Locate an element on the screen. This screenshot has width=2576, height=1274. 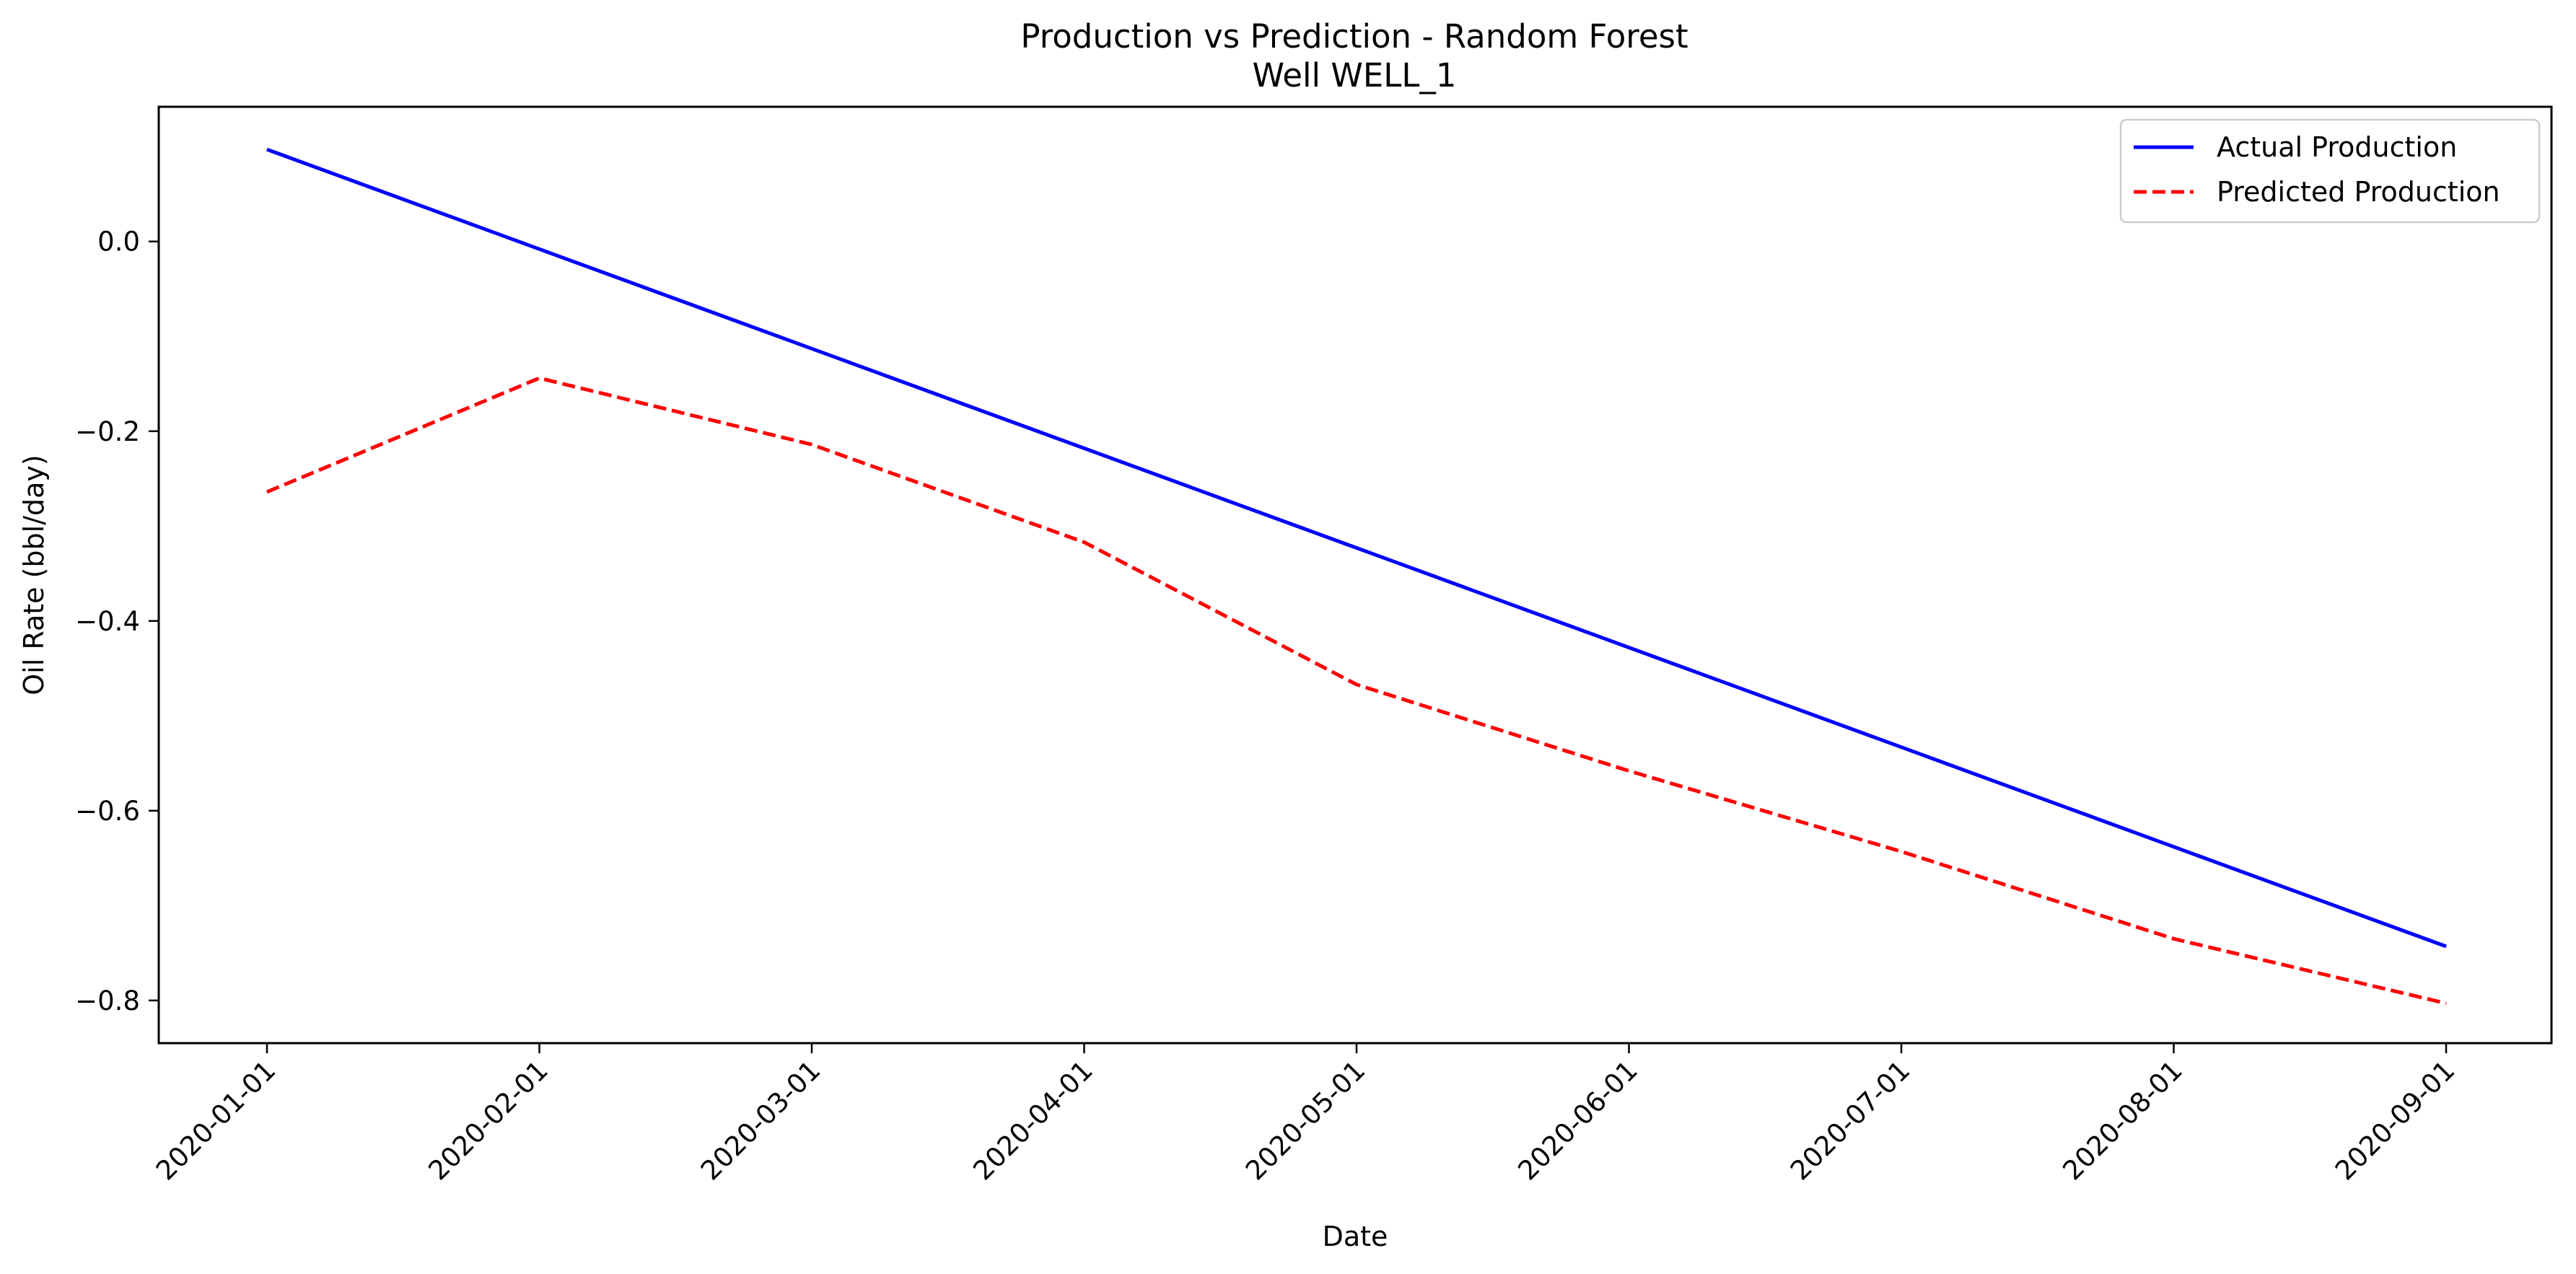
y-tick-label: 0.0 is located at coordinates (118, 243).